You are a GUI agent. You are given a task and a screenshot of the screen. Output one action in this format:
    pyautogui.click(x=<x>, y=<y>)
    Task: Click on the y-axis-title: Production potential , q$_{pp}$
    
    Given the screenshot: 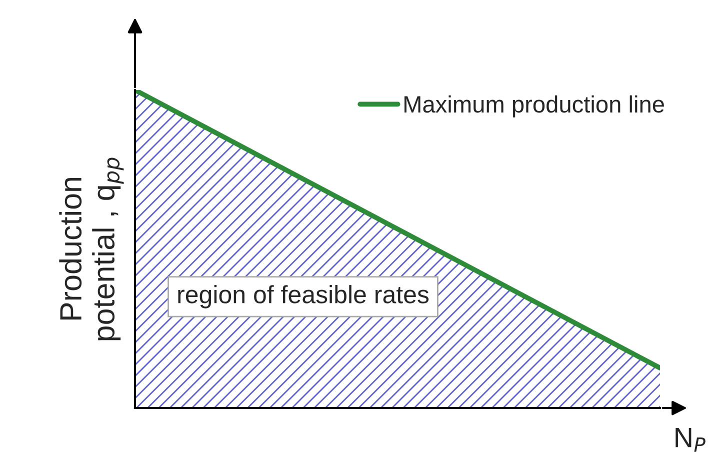 What is the action you would take?
    pyautogui.click(x=91, y=249)
    